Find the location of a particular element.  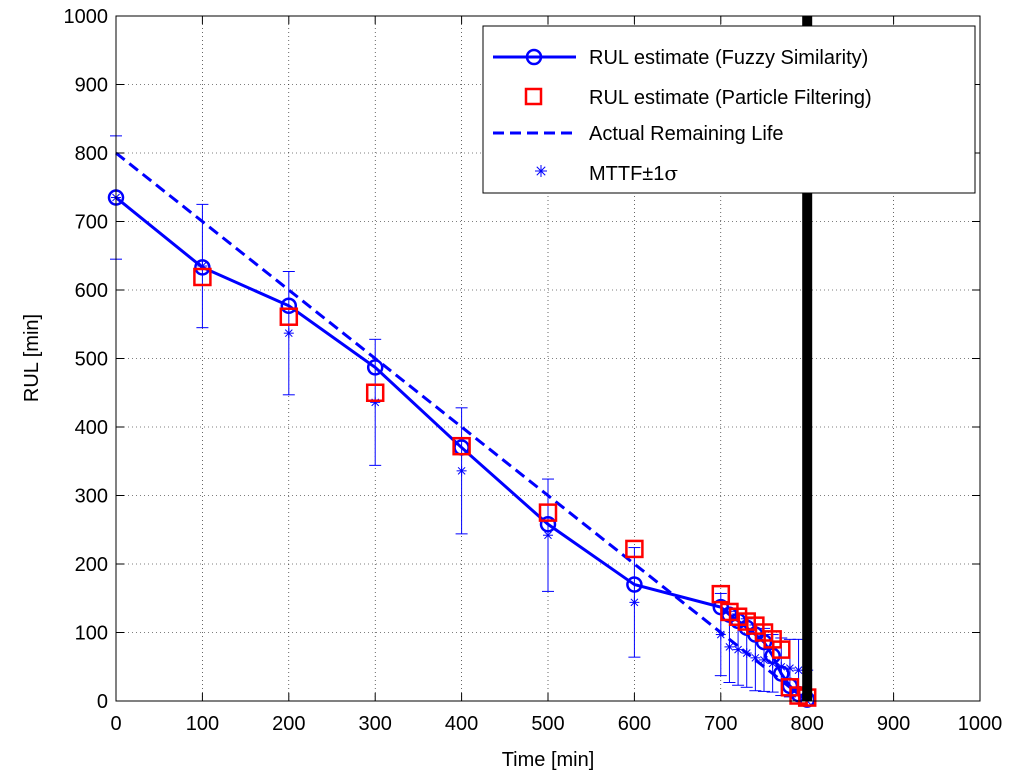

x-tick-label: 900 is located at coordinates (893, 724).